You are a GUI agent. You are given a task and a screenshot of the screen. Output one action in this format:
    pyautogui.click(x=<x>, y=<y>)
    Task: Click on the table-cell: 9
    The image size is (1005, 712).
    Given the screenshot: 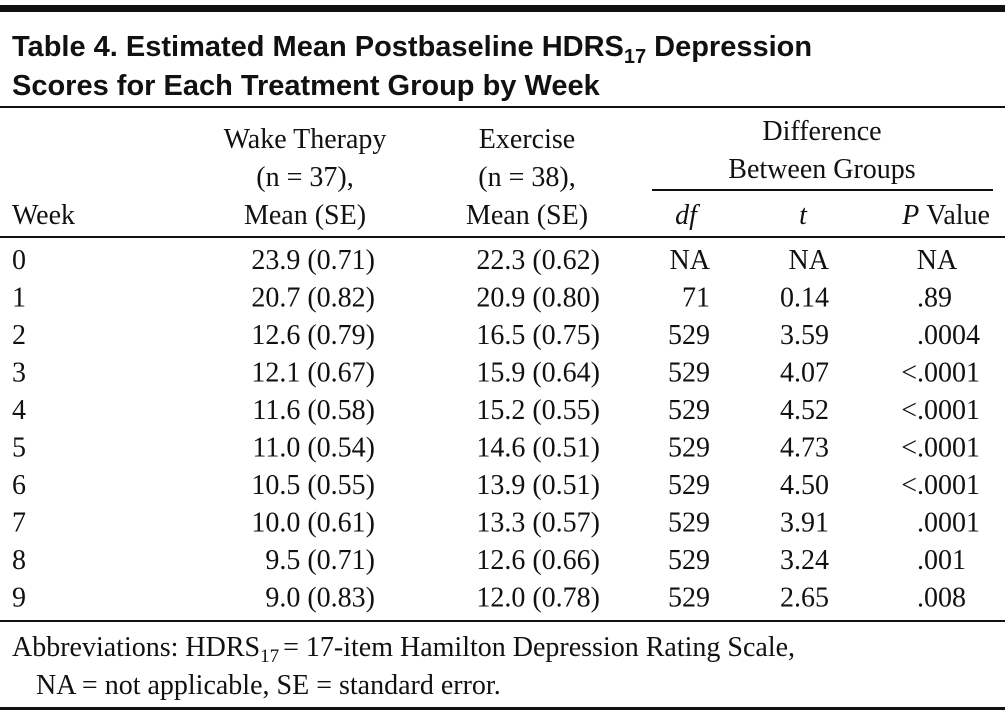 What is the action you would take?
    pyautogui.click(x=19, y=598)
    